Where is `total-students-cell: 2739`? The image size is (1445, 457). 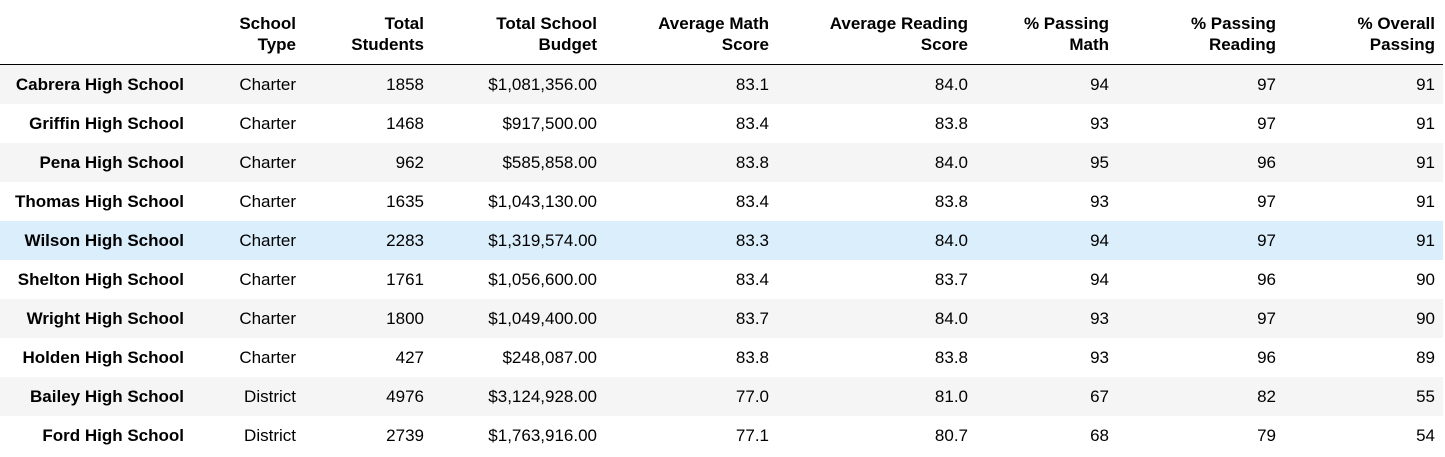
total-students-cell: 2739 is located at coordinates (405, 435).